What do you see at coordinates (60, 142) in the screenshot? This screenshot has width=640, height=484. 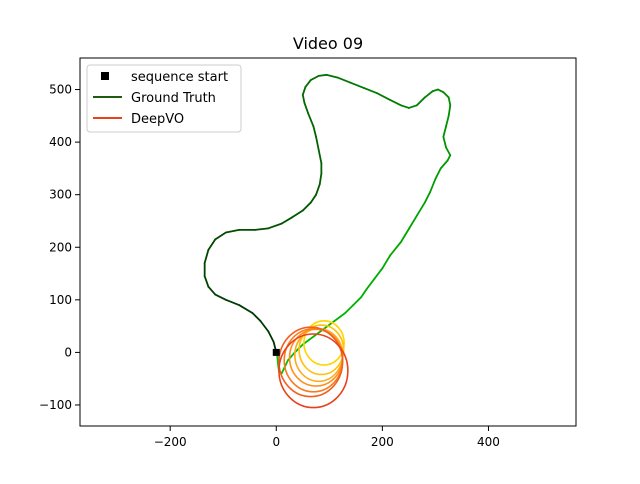 I see `y-tick-label: 400` at bounding box center [60, 142].